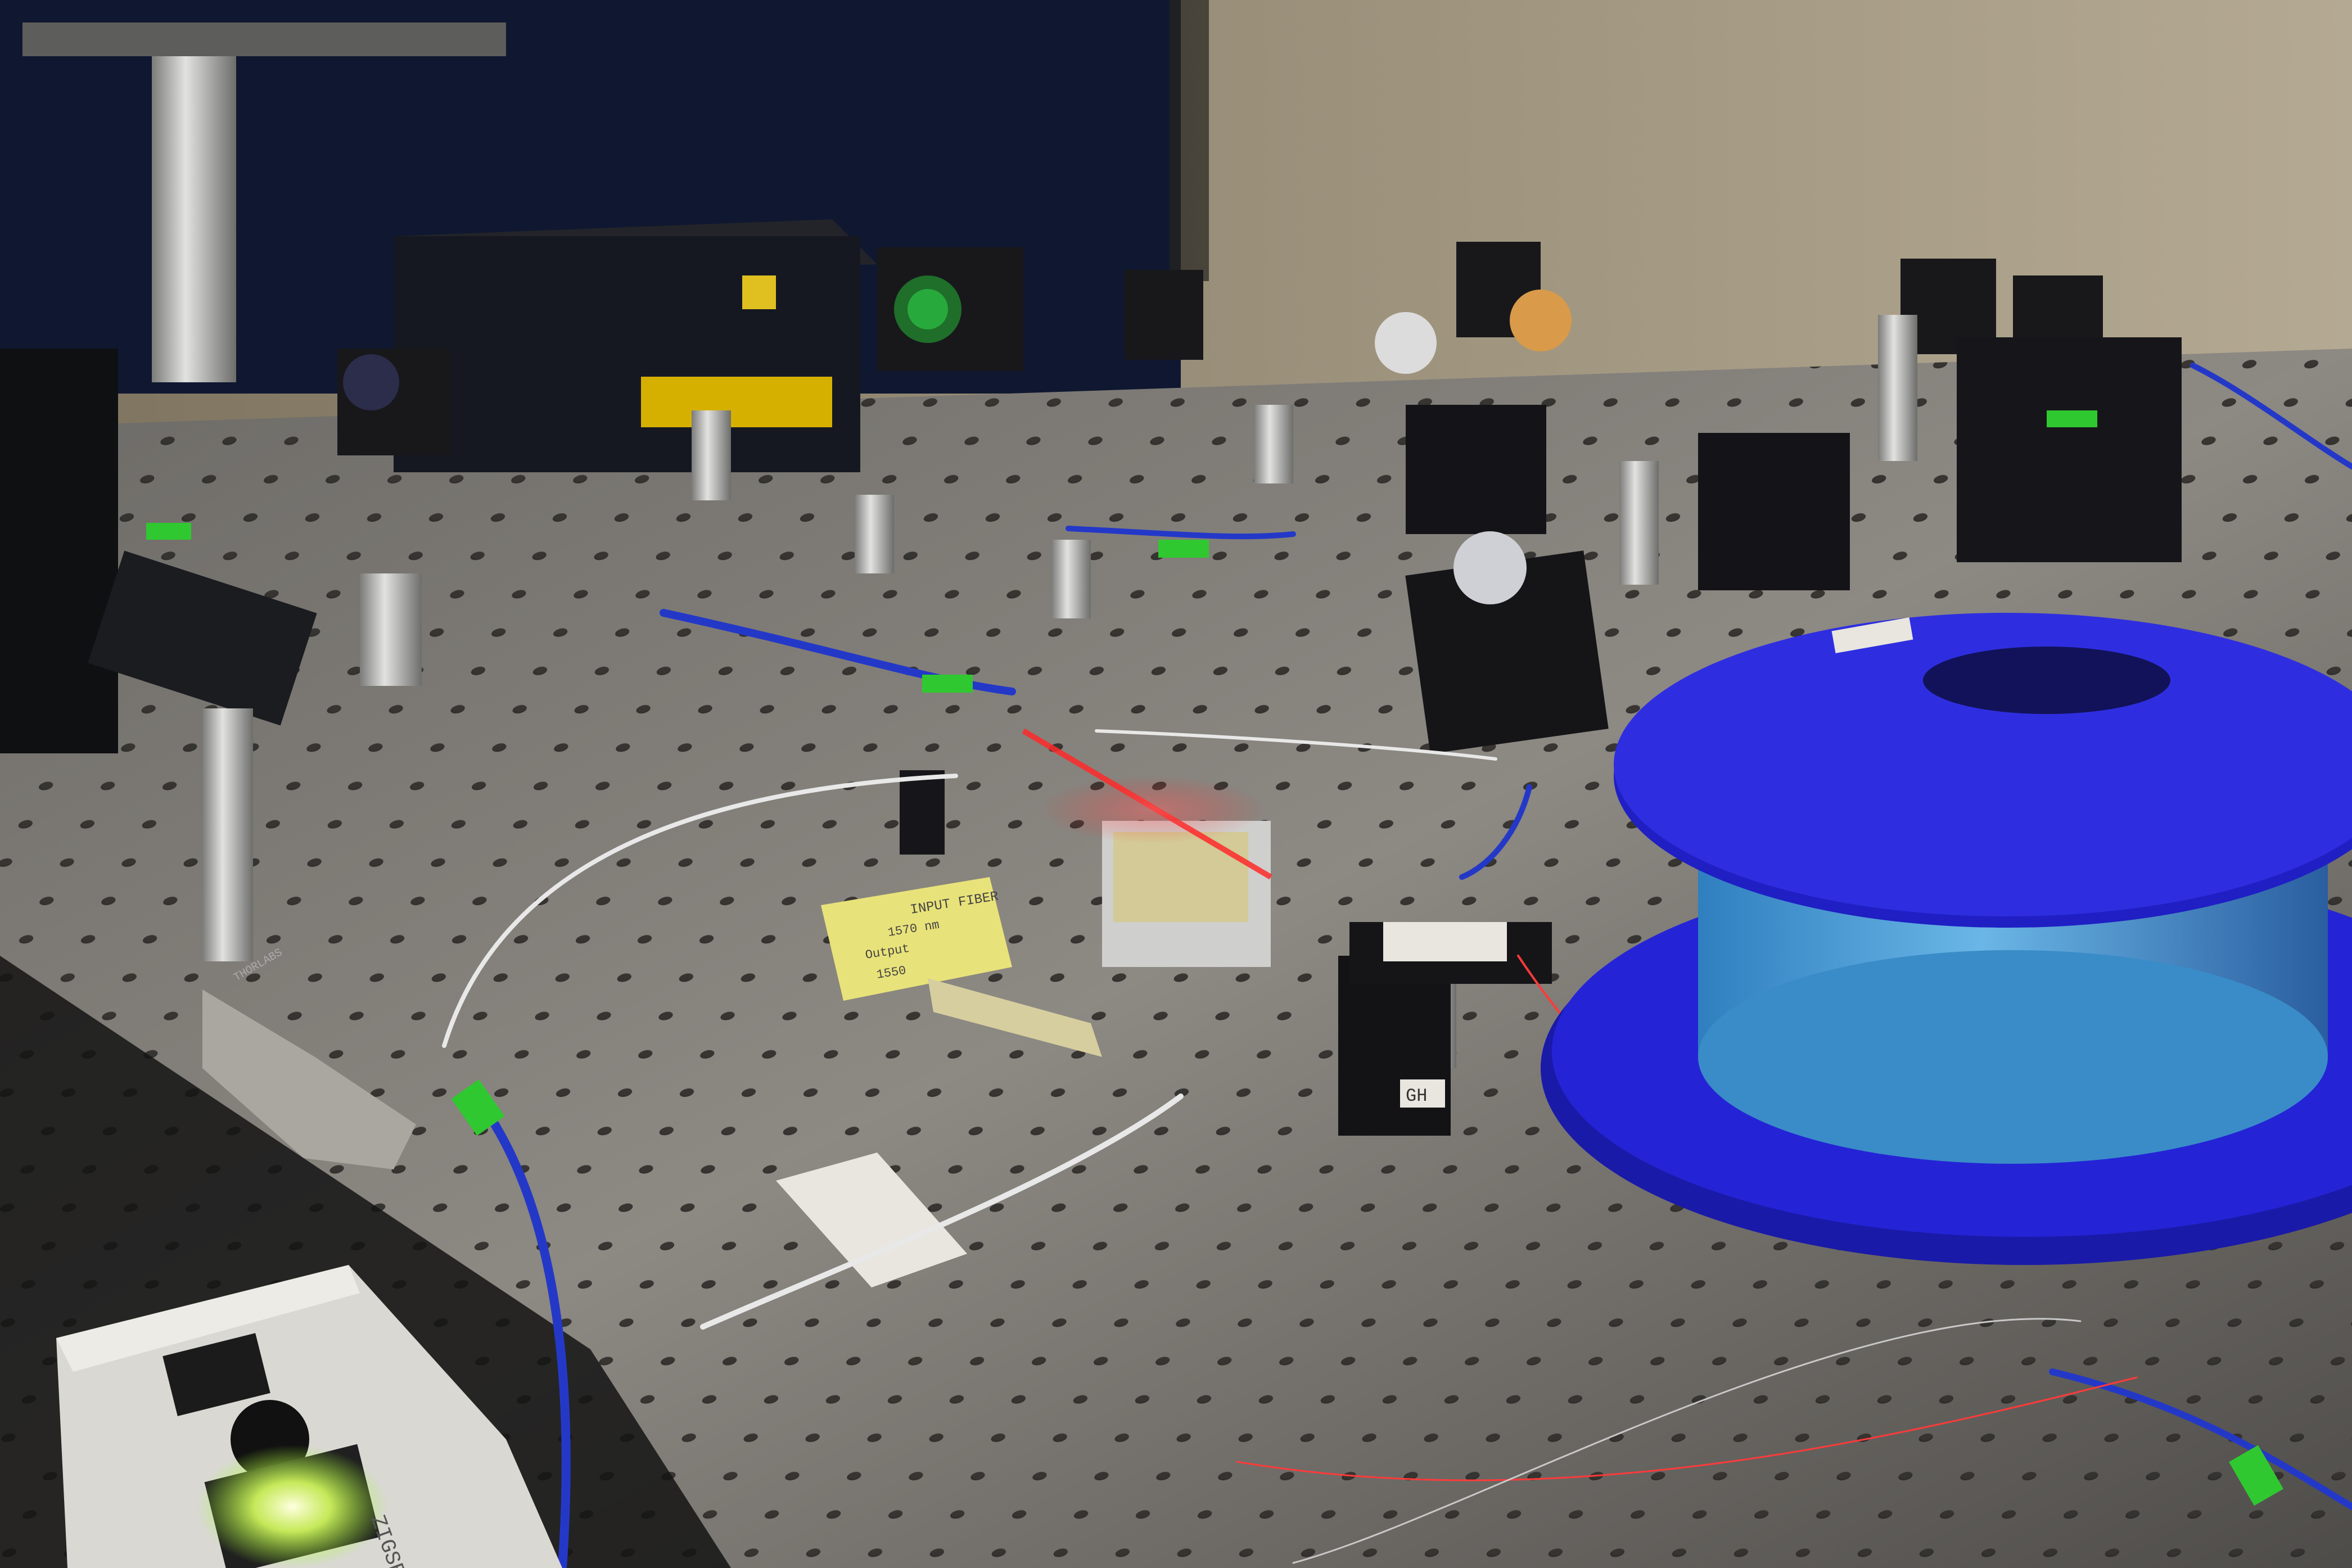 This screenshot has height=1568, width=2352. What do you see at coordinates (1445, 941) in the screenshot?
I see `clamp-tape` at bounding box center [1445, 941].